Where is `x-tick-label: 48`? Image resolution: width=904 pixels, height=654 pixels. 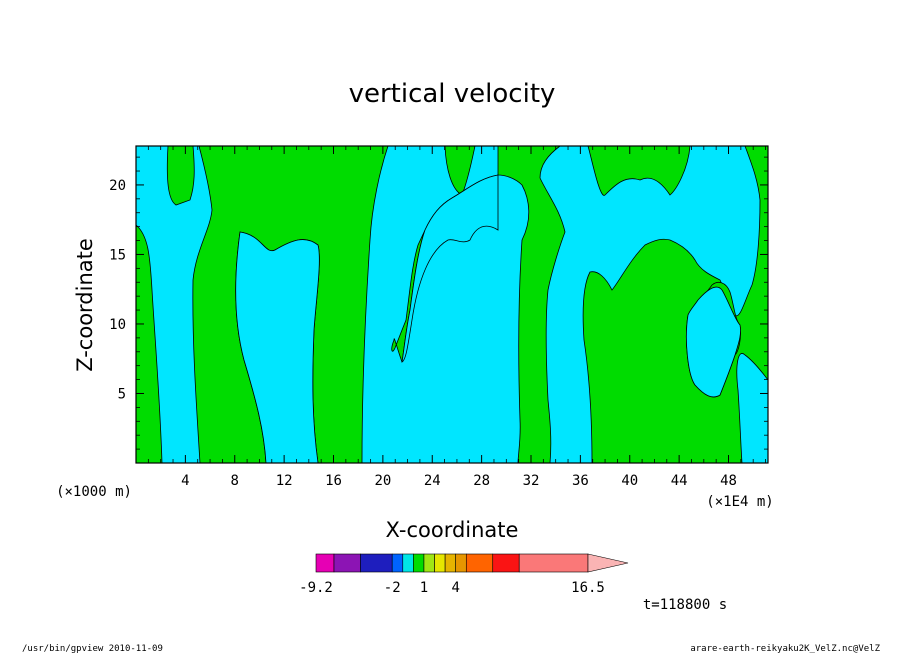
x-tick-label: 48 is located at coordinates (728, 481).